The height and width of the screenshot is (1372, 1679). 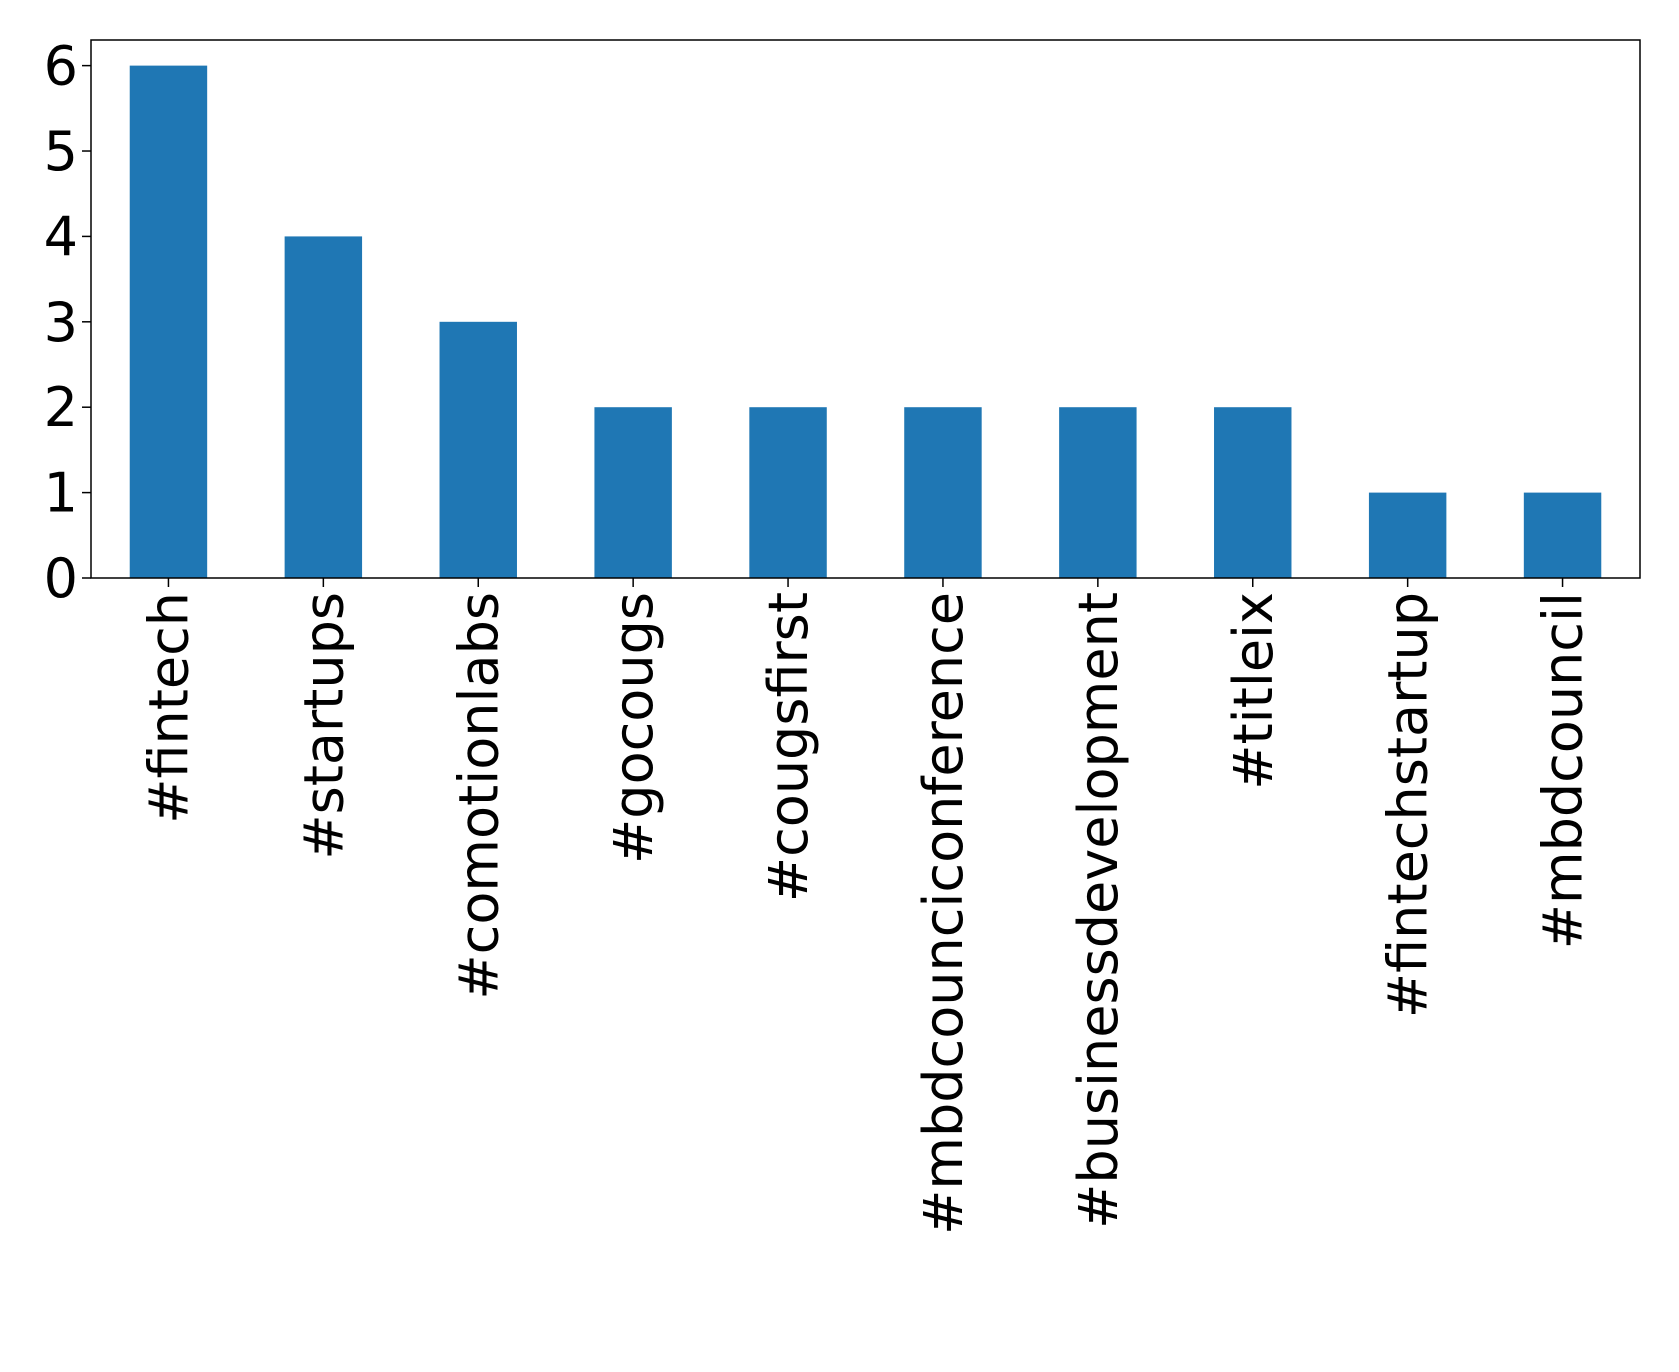 What do you see at coordinates (1253, 691) in the screenshot?
I see `x-tick-label: #titleix` at bounding box center [1253, 691].